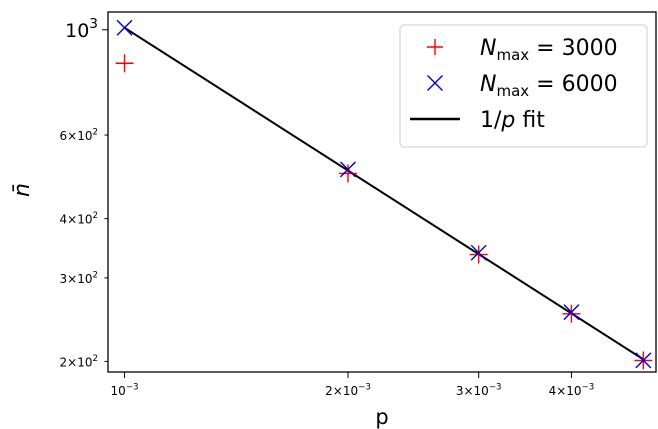 Image resolution: width=658 pixels, height=429 pixels. What do you see at coordinates (512, 120) in the screenshot?
I see `legend-label: 1/p fit` at bounding box center [512, 120].